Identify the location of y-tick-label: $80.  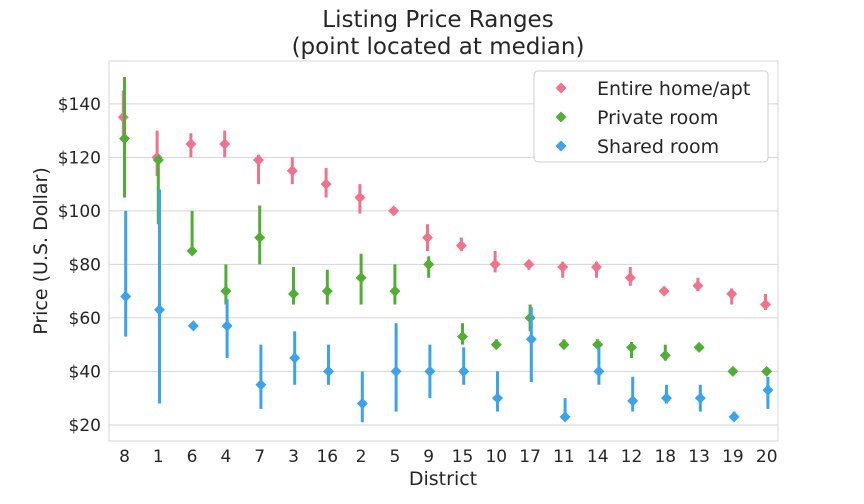
(85, 265).